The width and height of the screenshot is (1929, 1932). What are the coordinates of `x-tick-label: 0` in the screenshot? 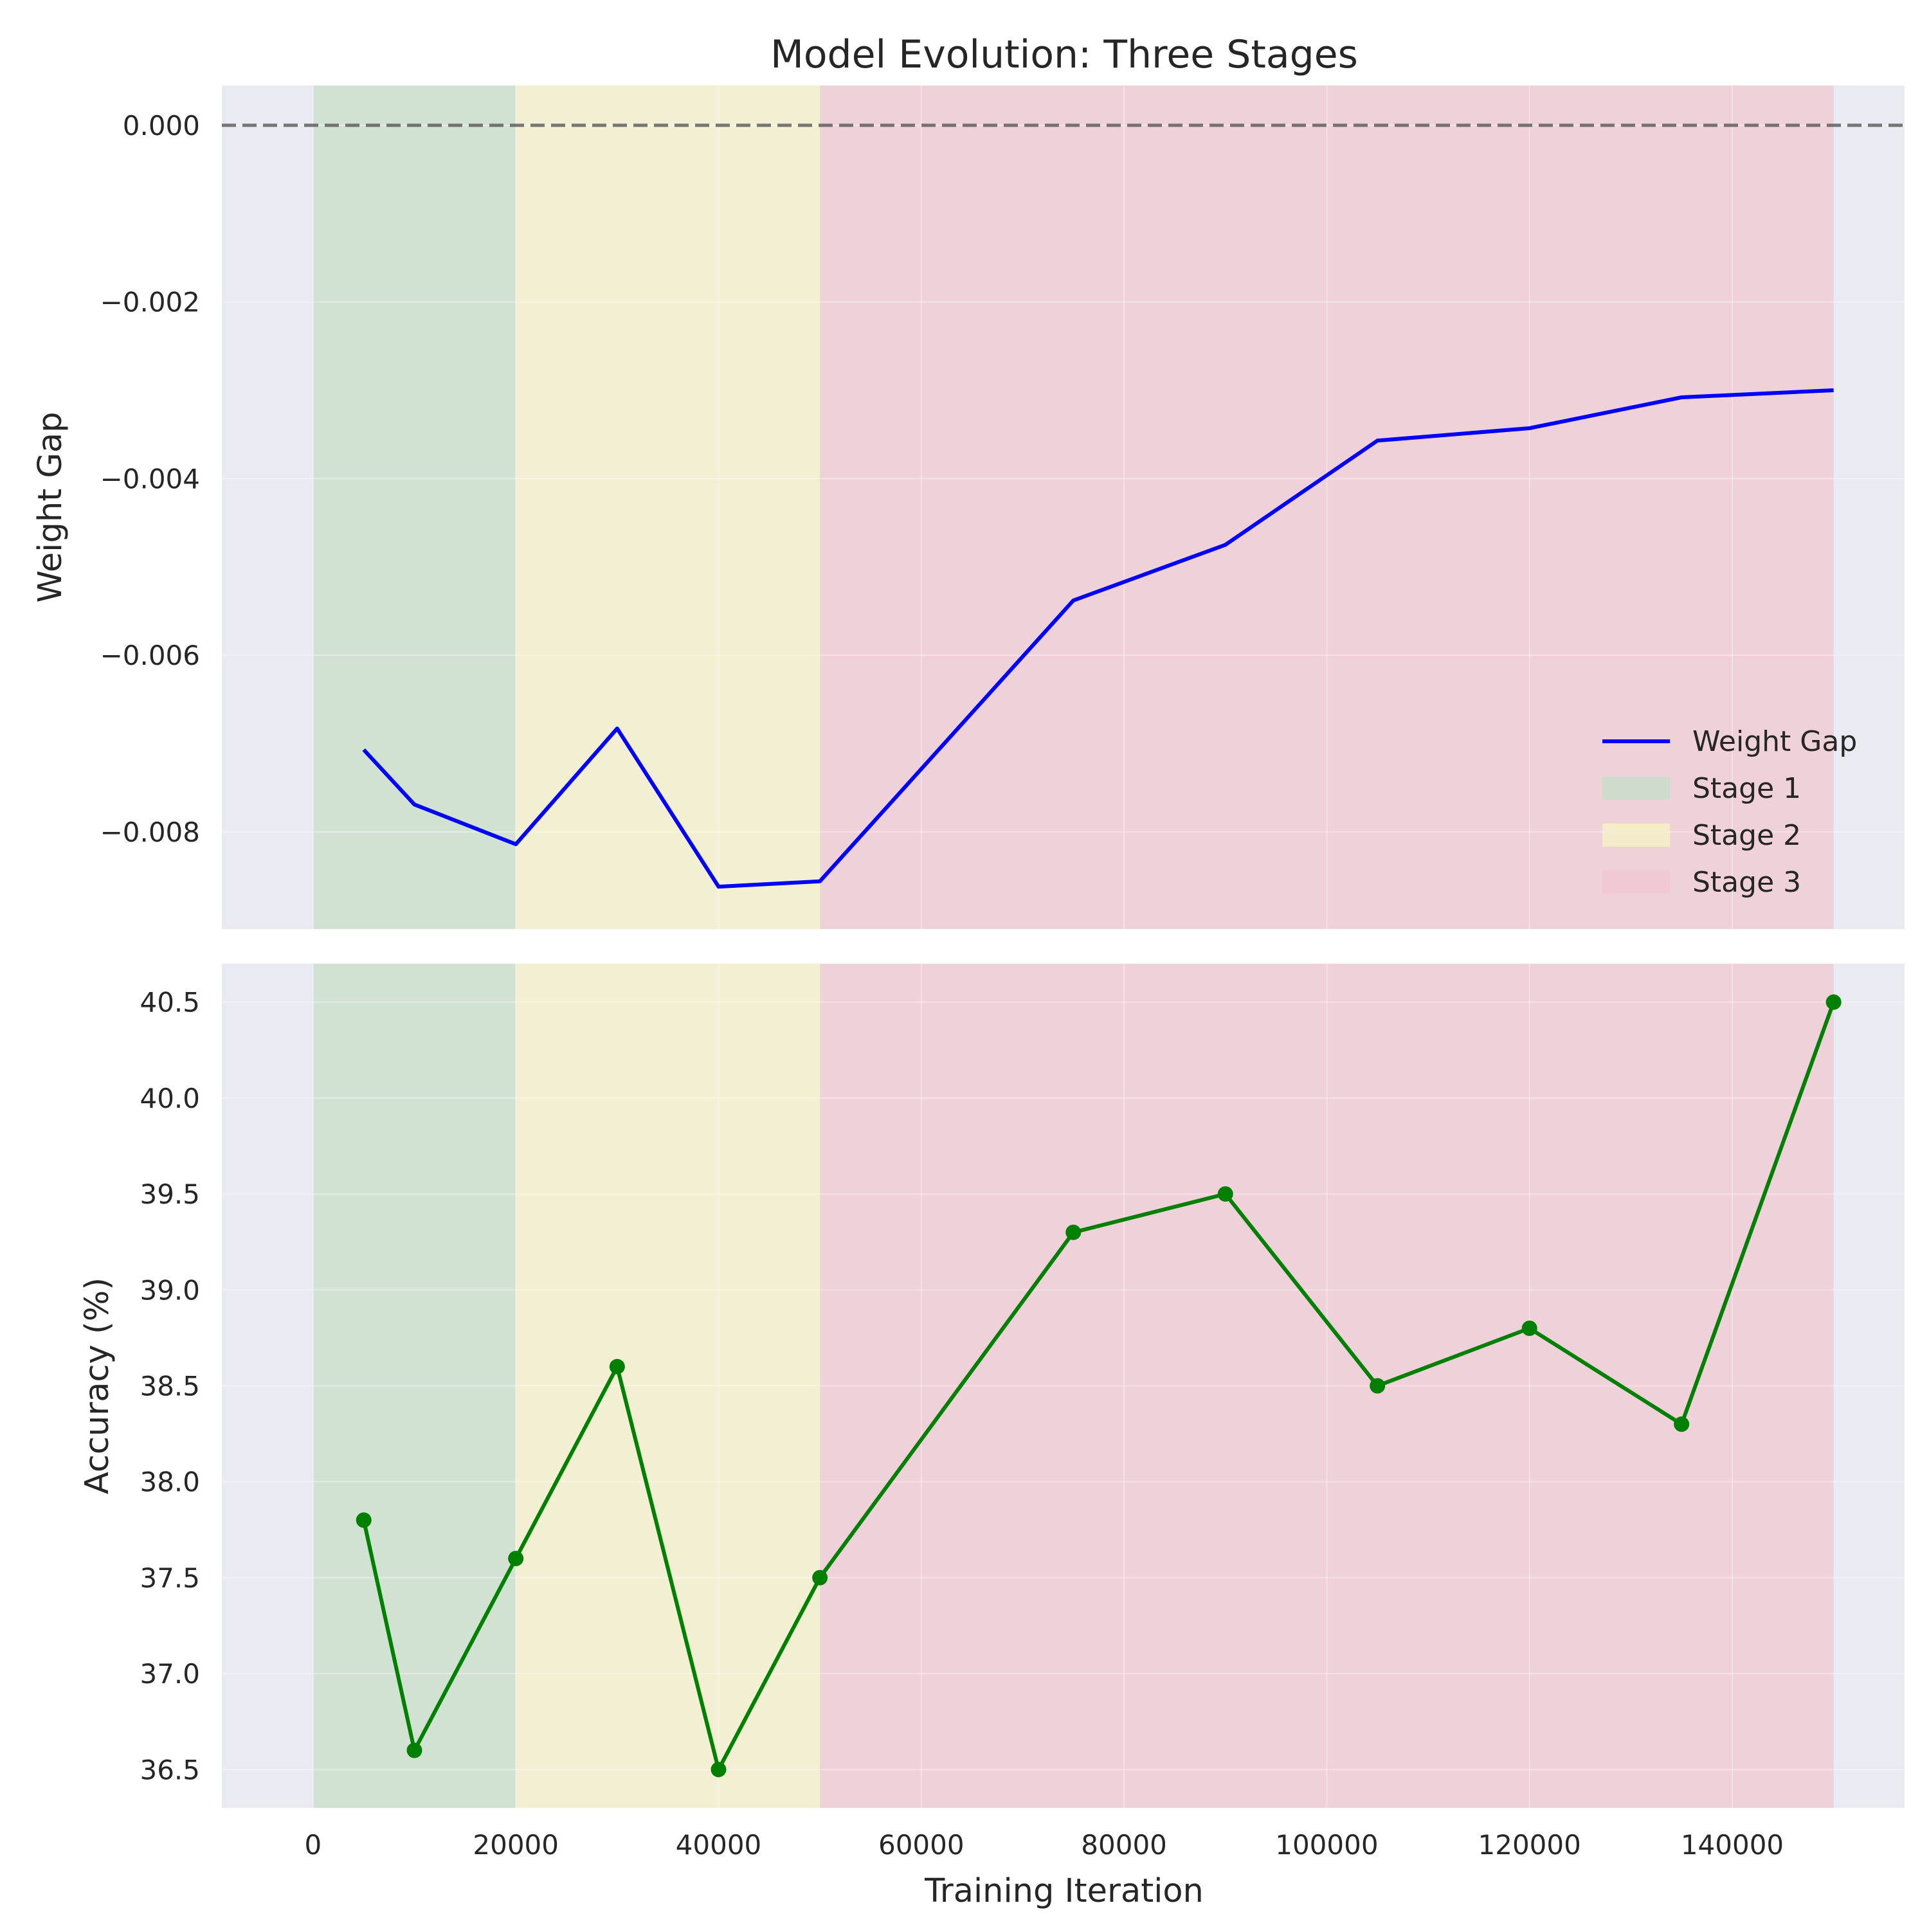 It's located at (313, 1845).